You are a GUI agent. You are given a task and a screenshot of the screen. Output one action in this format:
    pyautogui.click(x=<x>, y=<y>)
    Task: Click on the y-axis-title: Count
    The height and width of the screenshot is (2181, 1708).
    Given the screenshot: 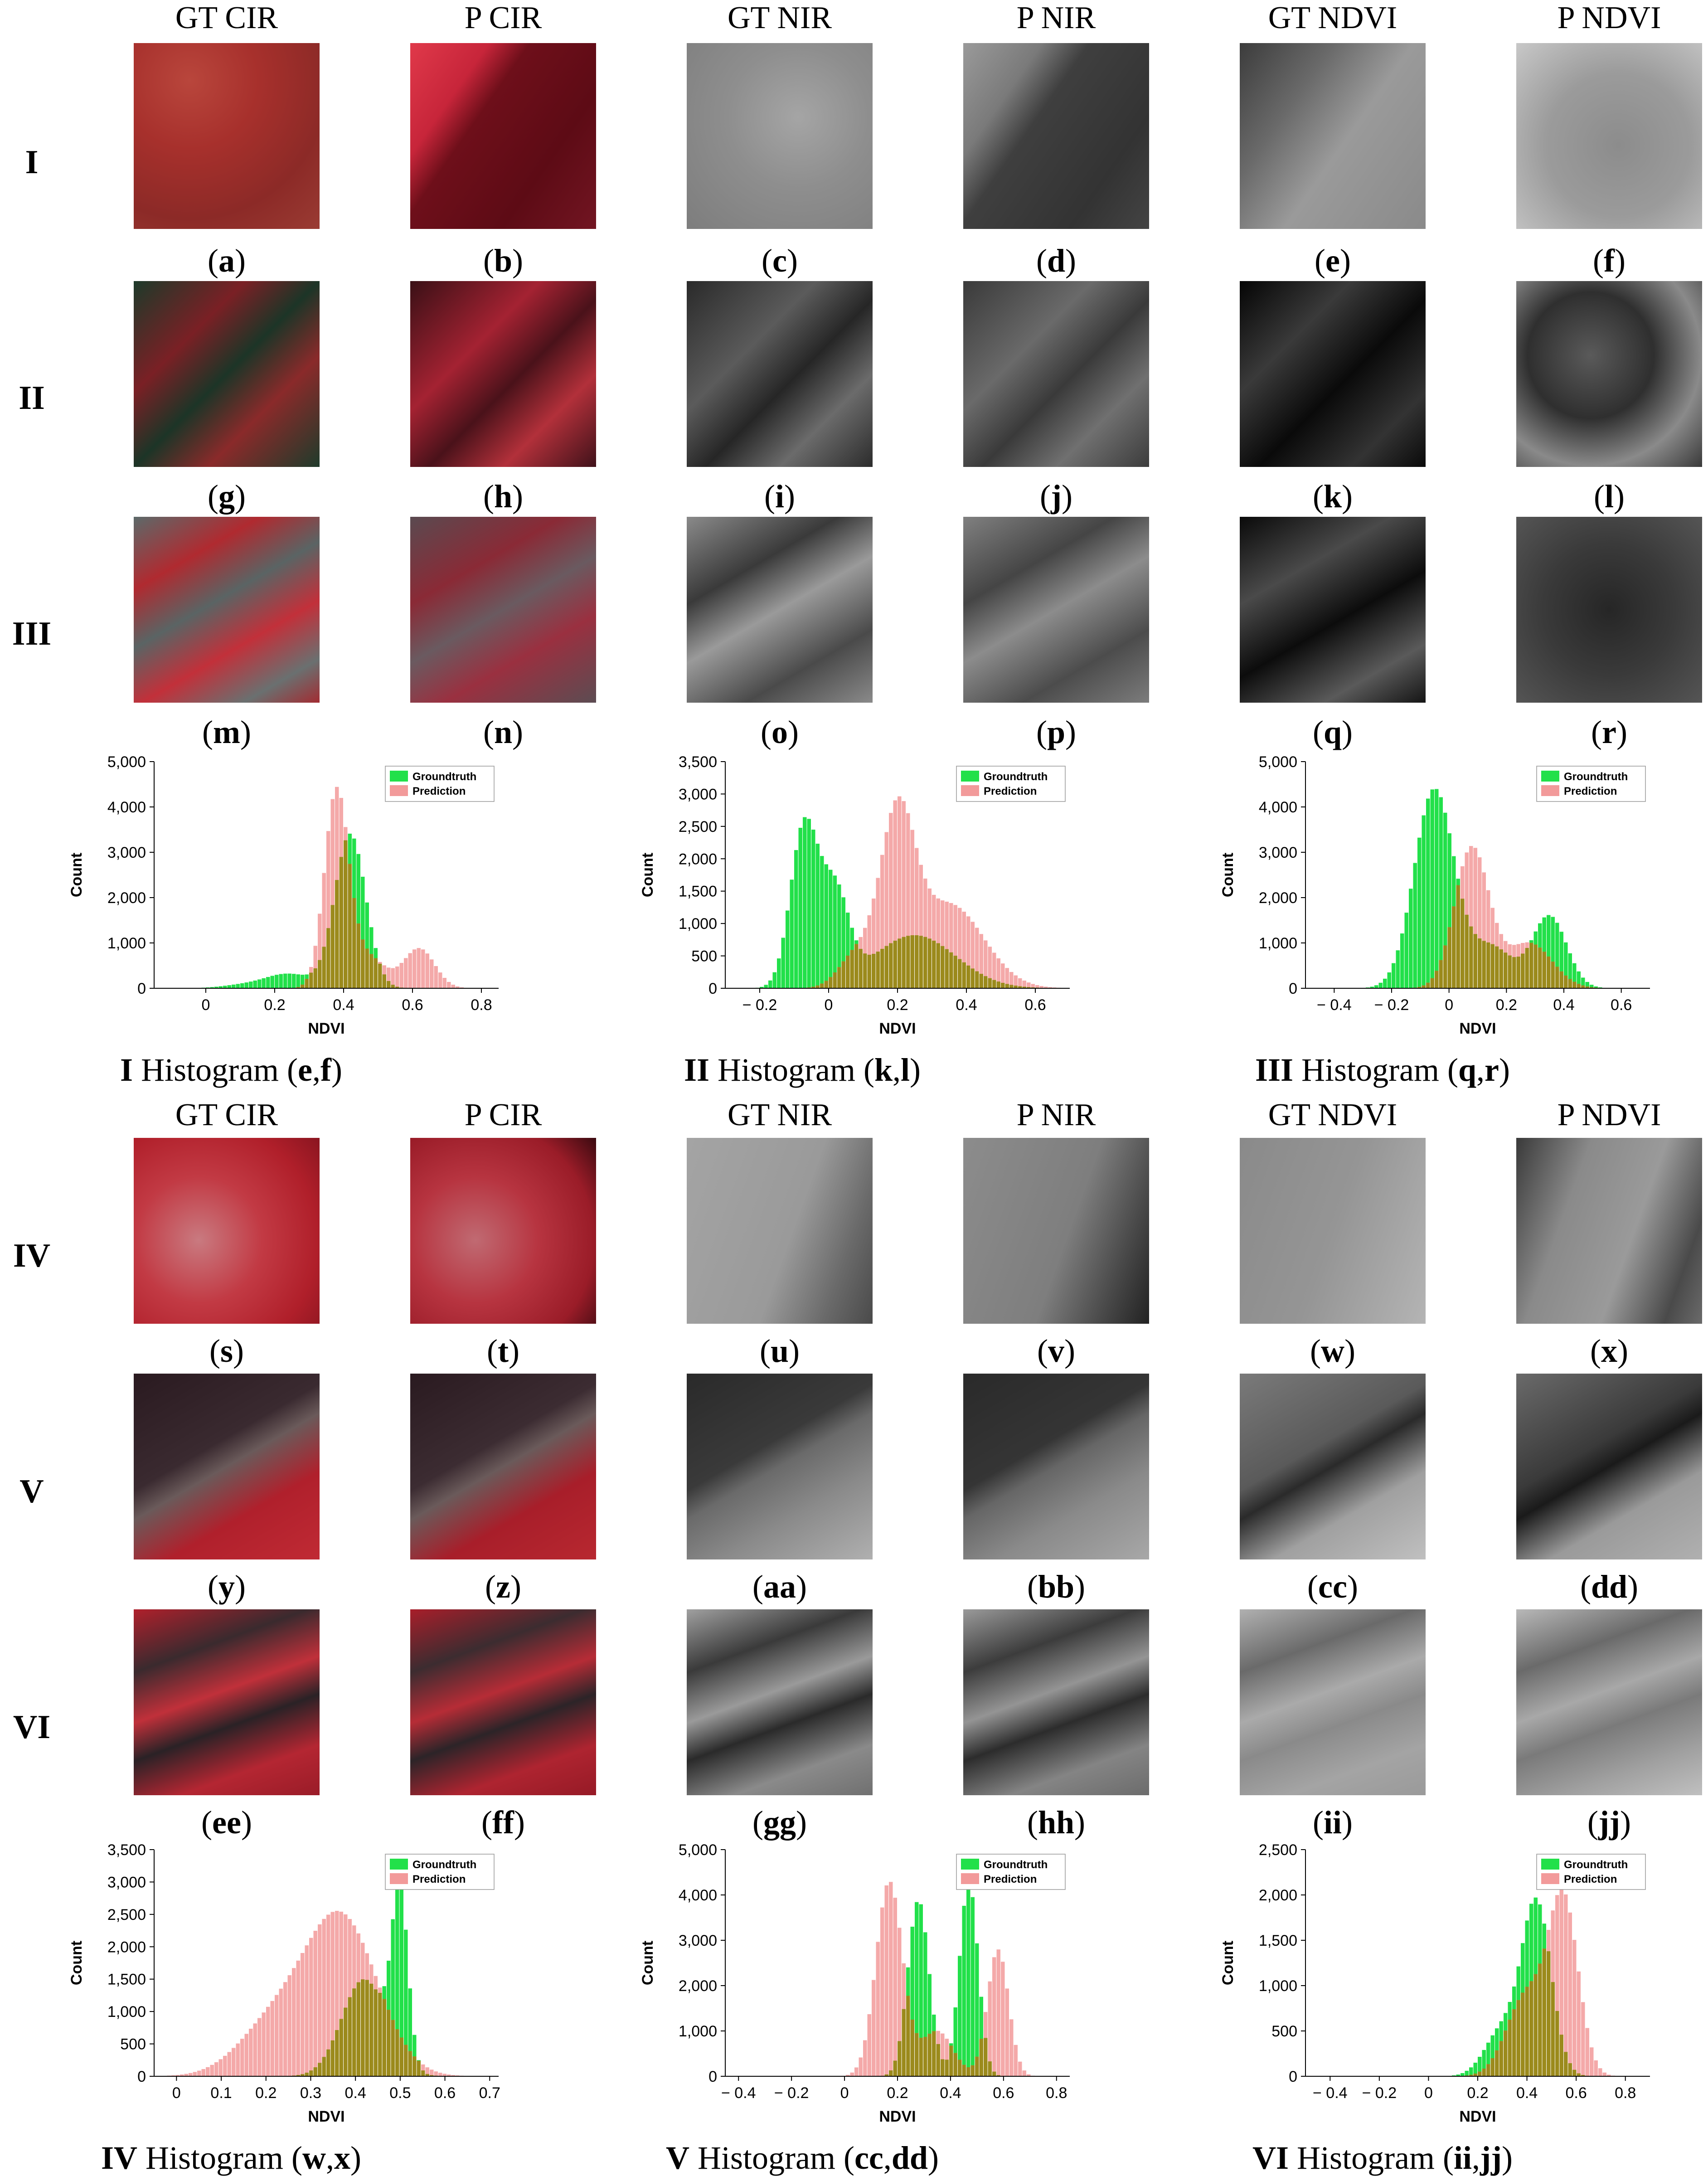 What is the action you would take?
    pyautogui.click(x=1228, y=875)
    